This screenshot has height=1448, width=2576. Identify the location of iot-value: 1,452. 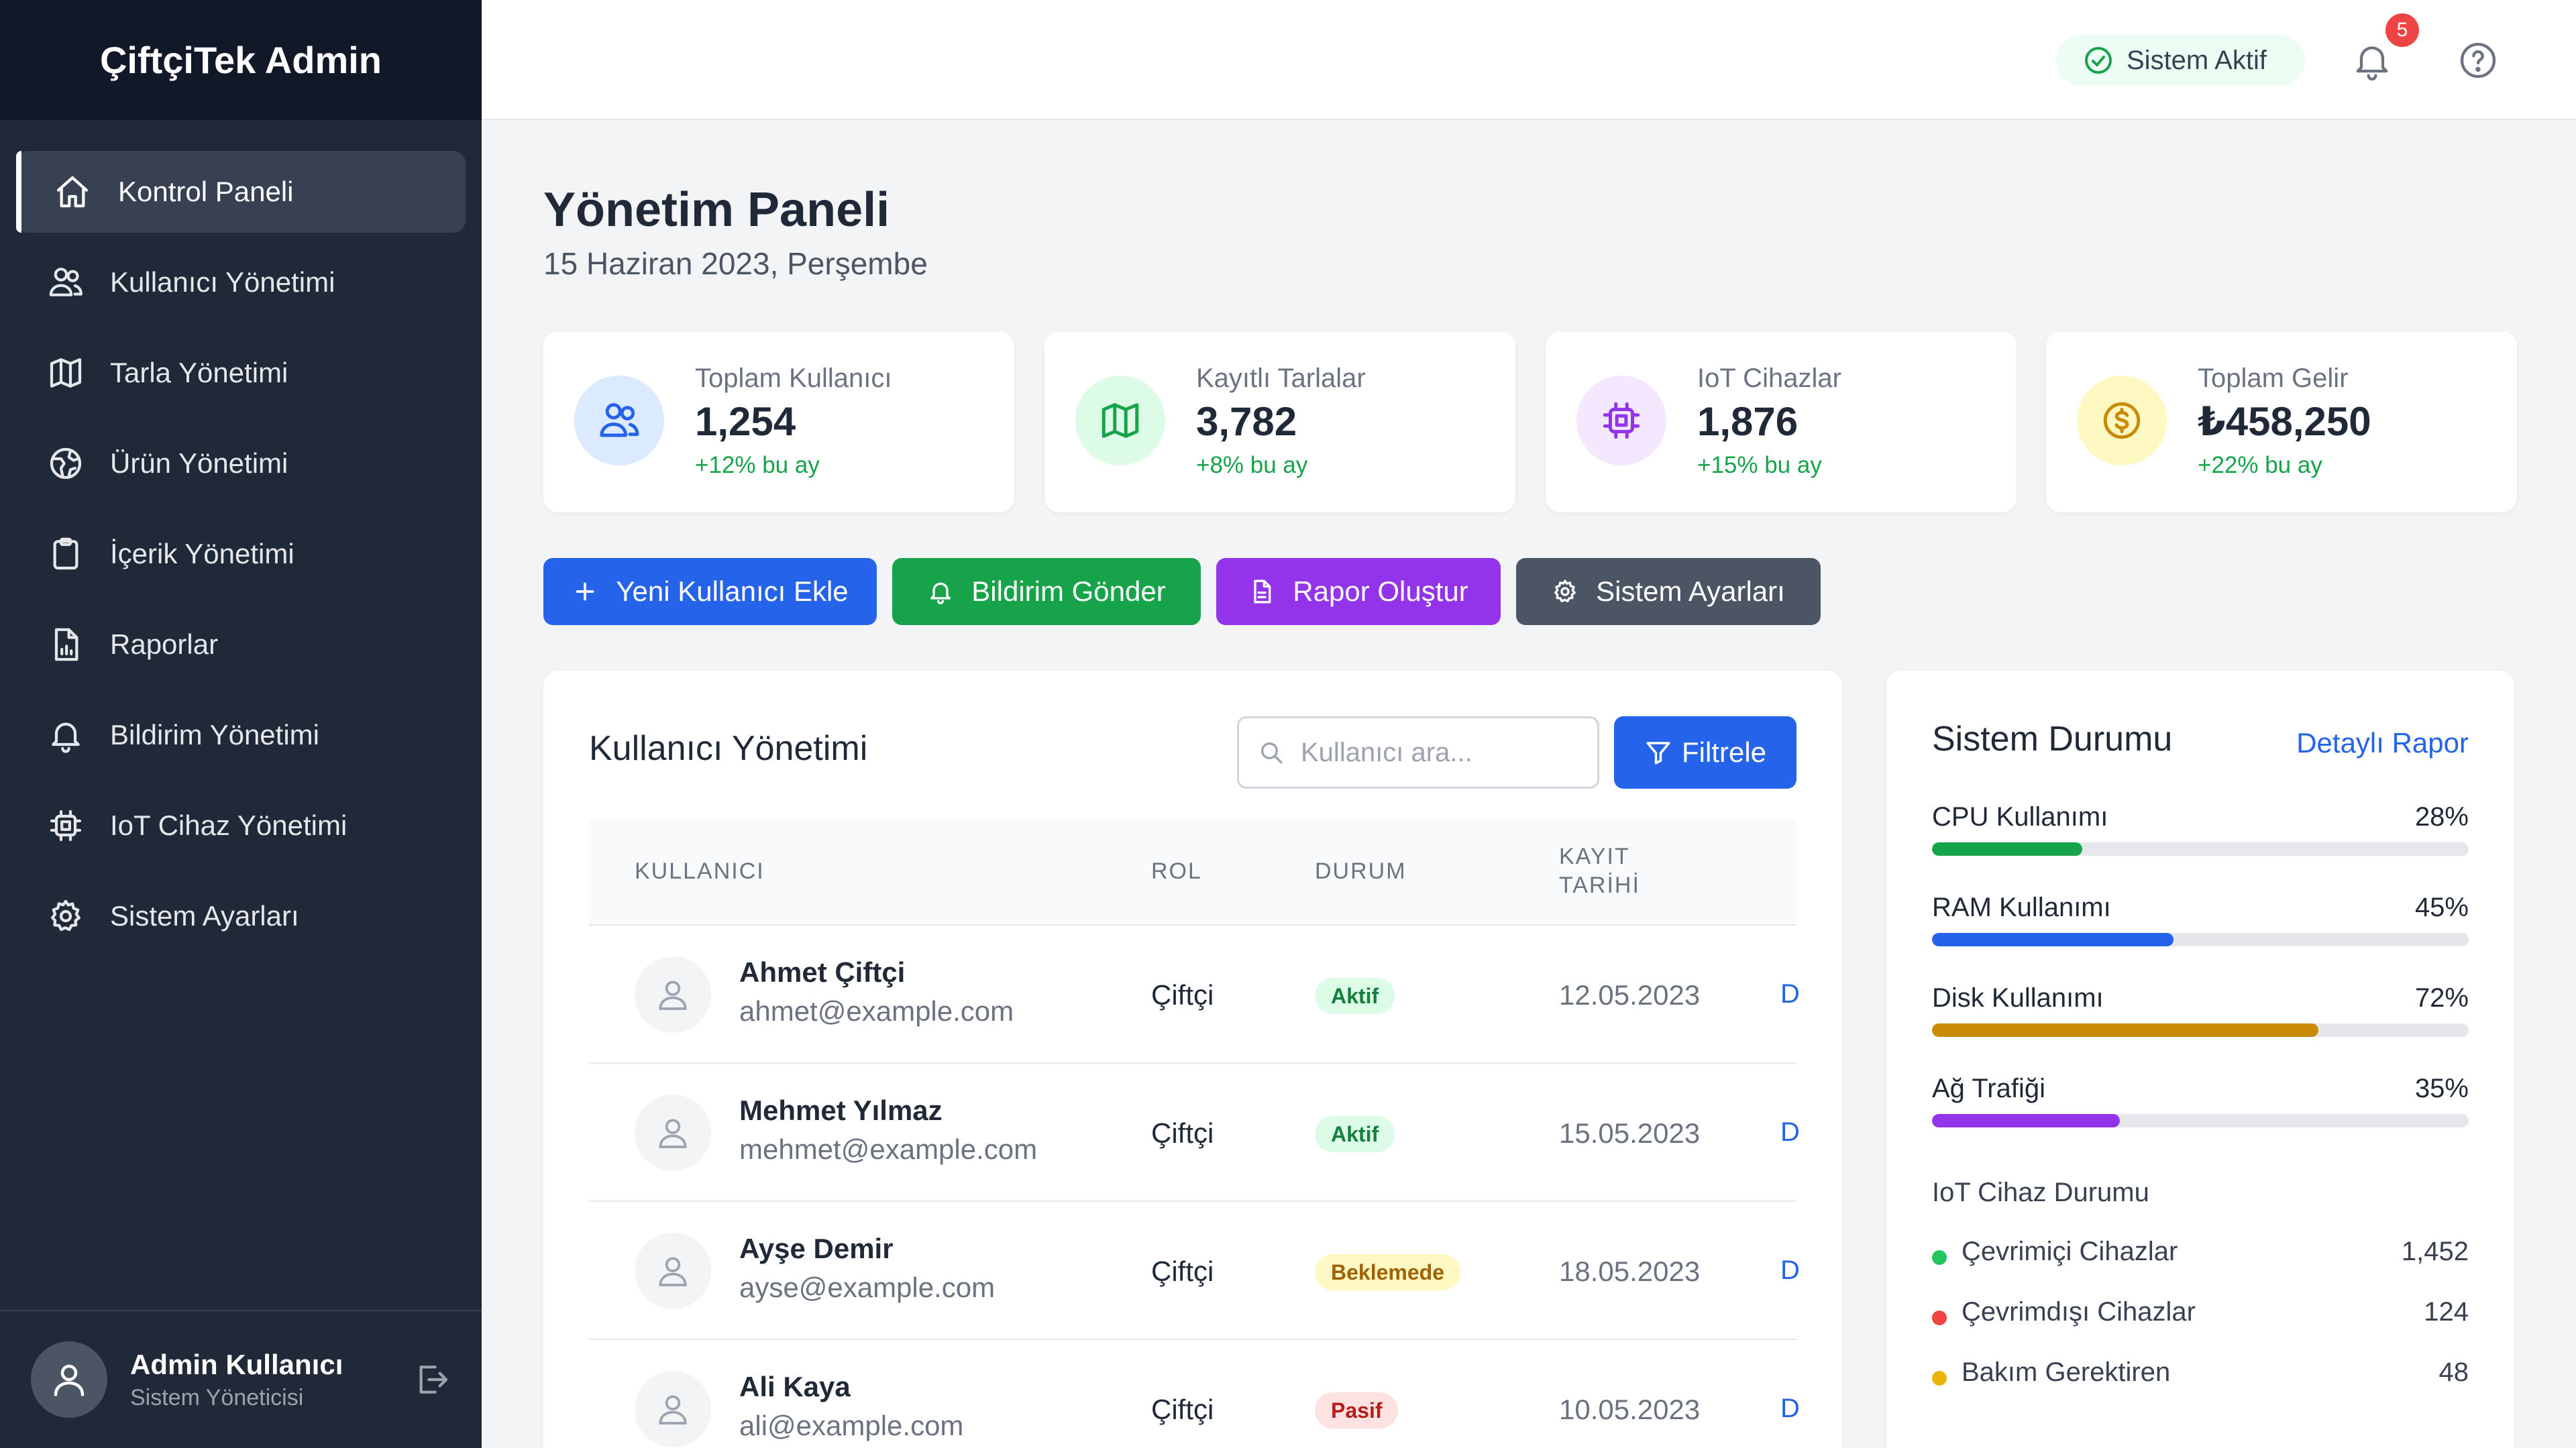
(2435, 1251).